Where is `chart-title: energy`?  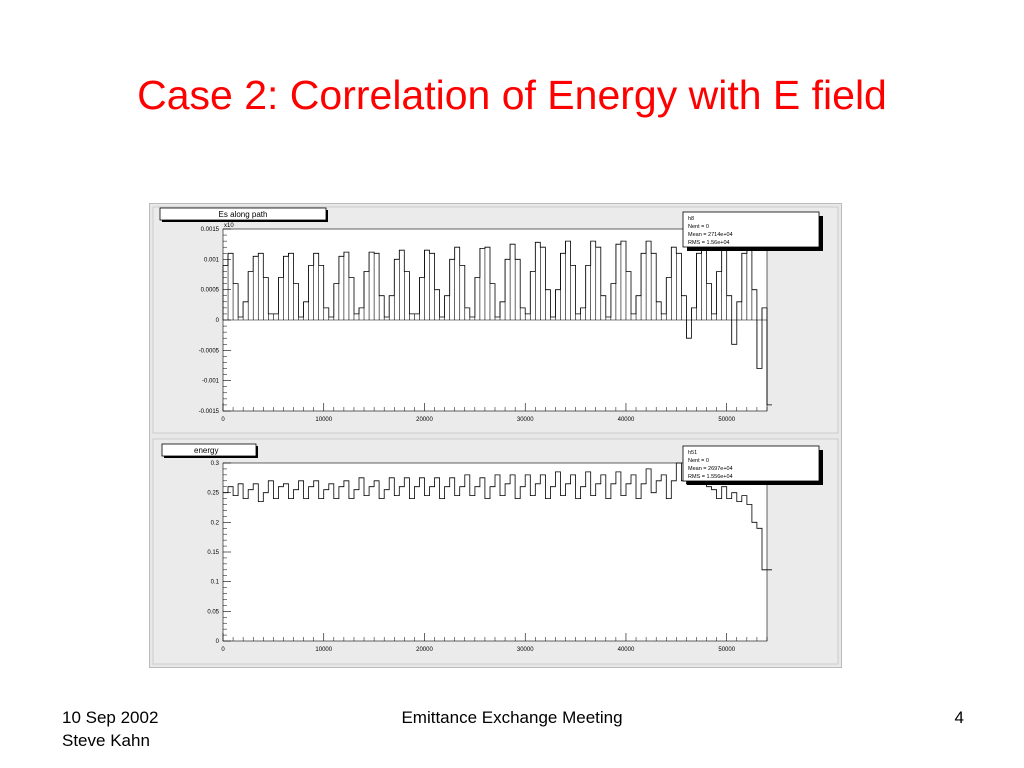
chart-title: energy is located at coordinates (206, 450).